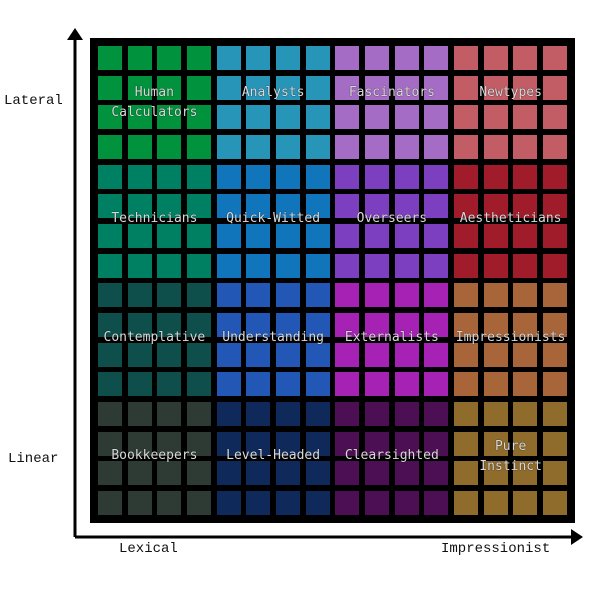 This screenshot has width=616, height=600. Describe the element at coordinates (510, 102) in the screenshot. I see `category-block: Newtypes` at that location.